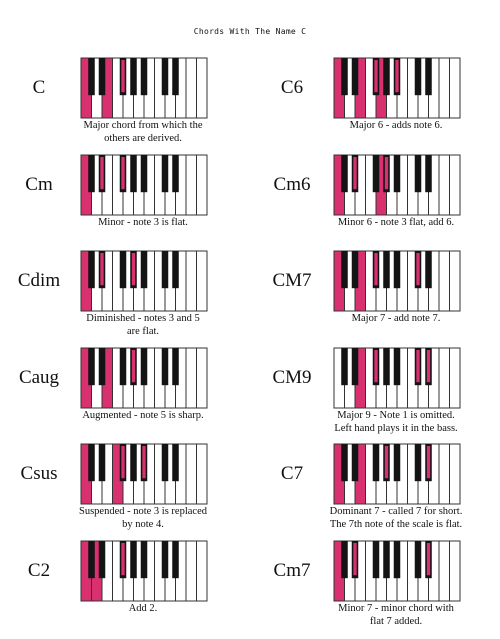 Image resolution: width=500 pixels, height=639 pixels. Describe the element at coordinates (292, 570) in the screenshot. I see `chord-name: Cm7` at that location.